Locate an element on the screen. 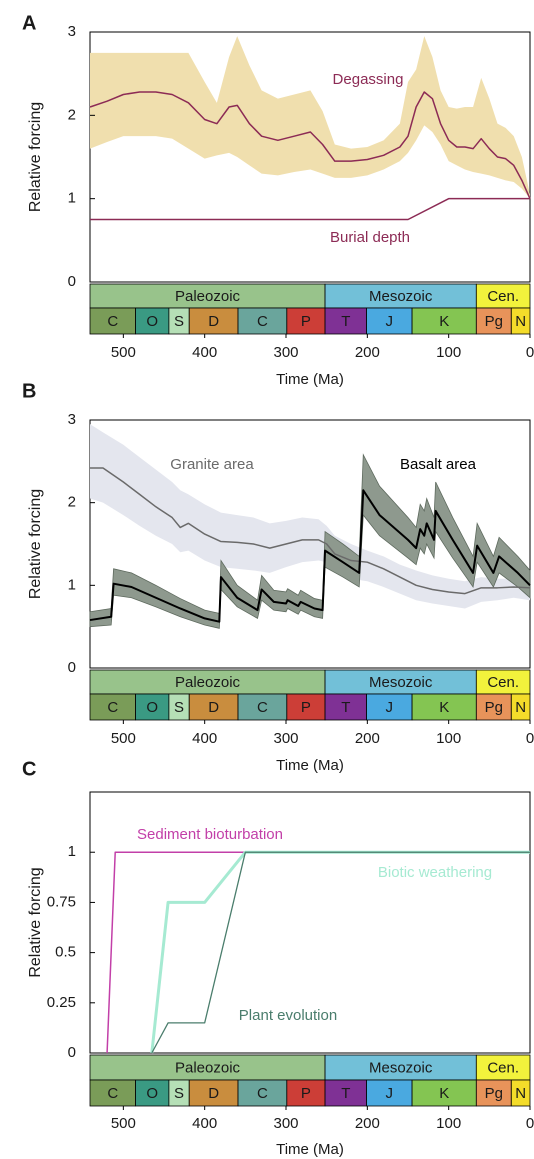 The image size is (534, 1159). series-label: Biotic weathering is located at coordinates (435, 872).